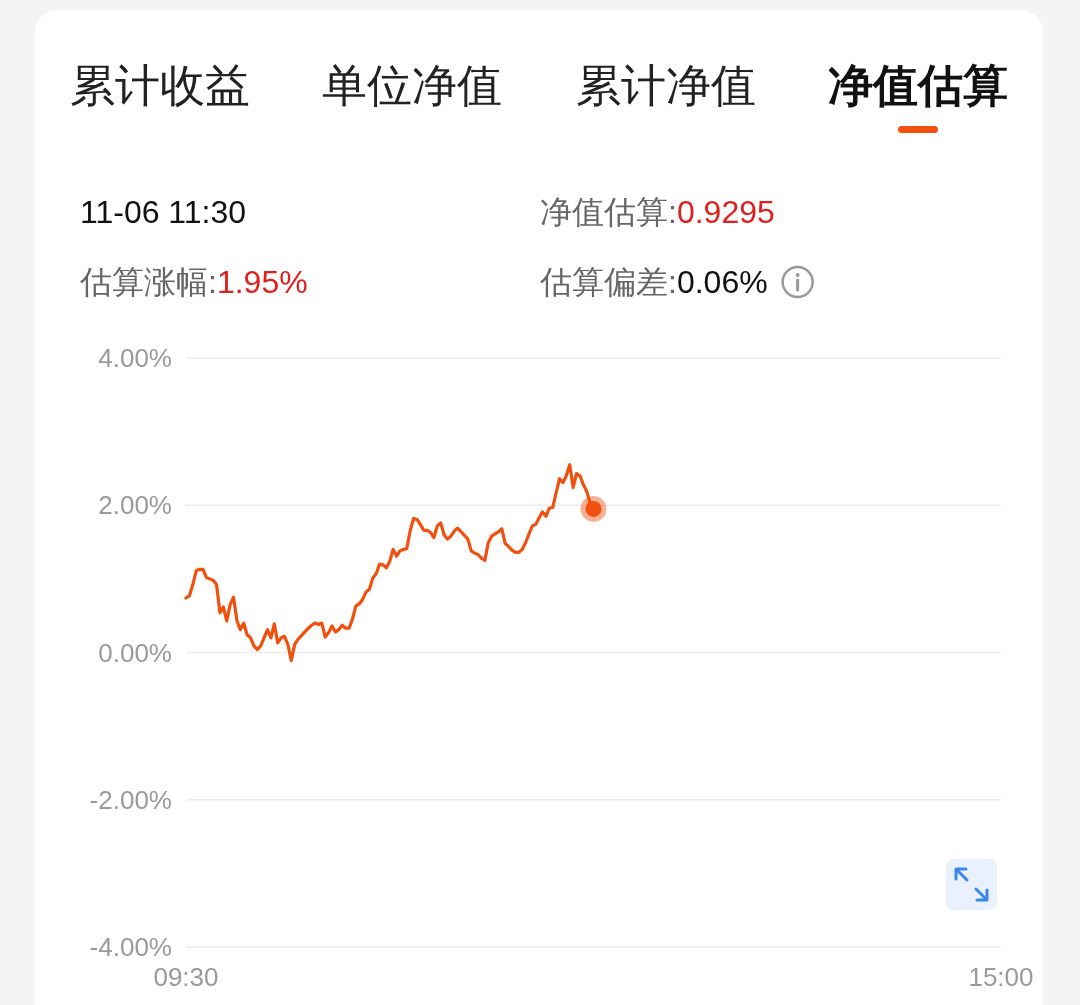 This screenshot has height=1005, width=1080. I want to click on text: 净值估算, so click(918, 85).